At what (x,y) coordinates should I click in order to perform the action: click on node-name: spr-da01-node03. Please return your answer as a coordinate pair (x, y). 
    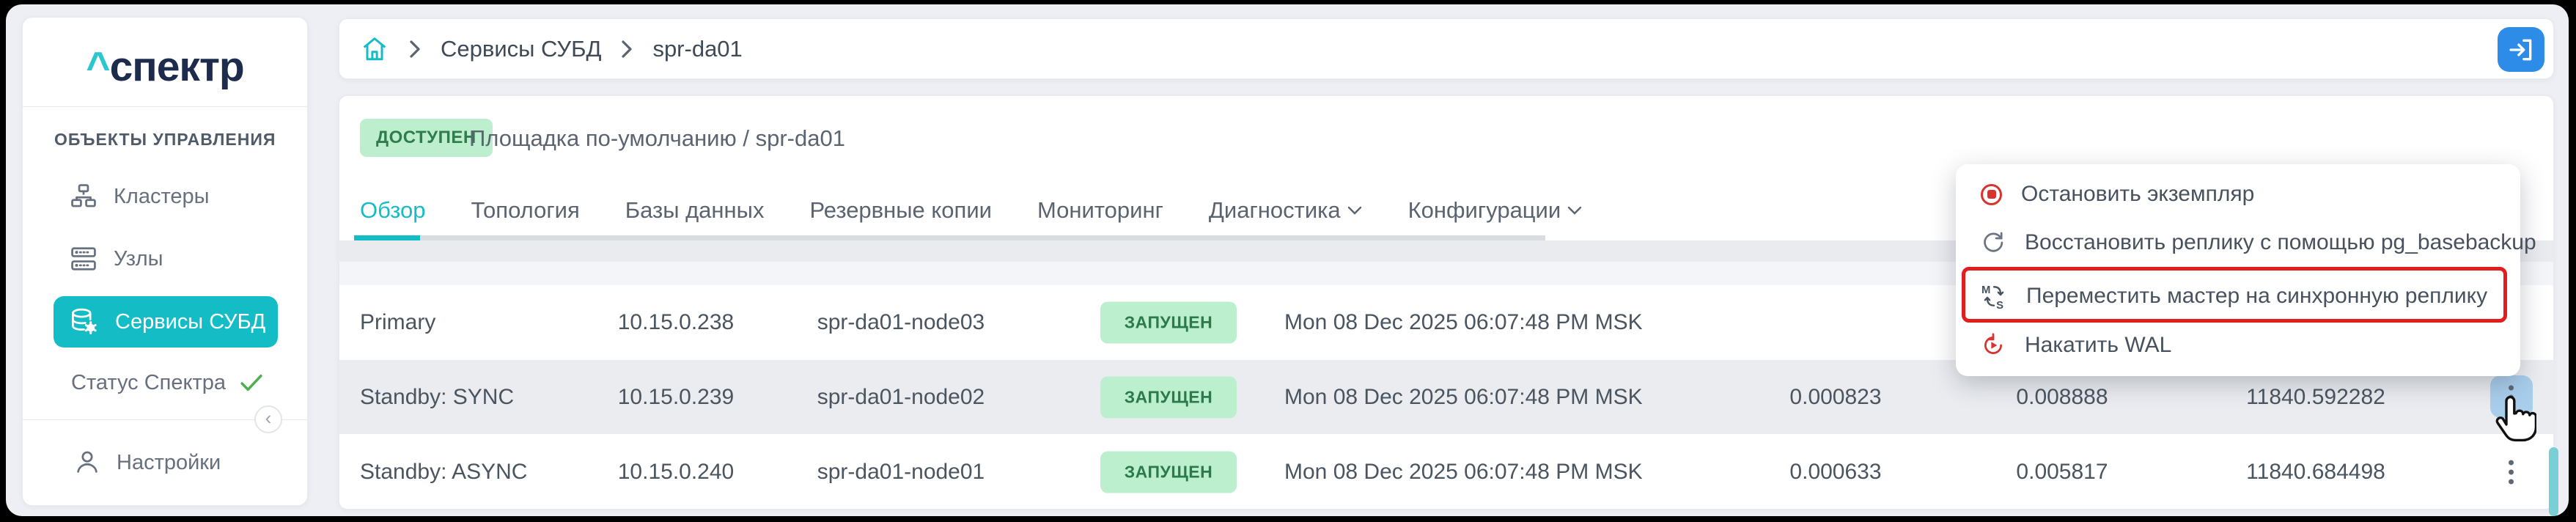
    Looking at the image, I should click on (901, 322).